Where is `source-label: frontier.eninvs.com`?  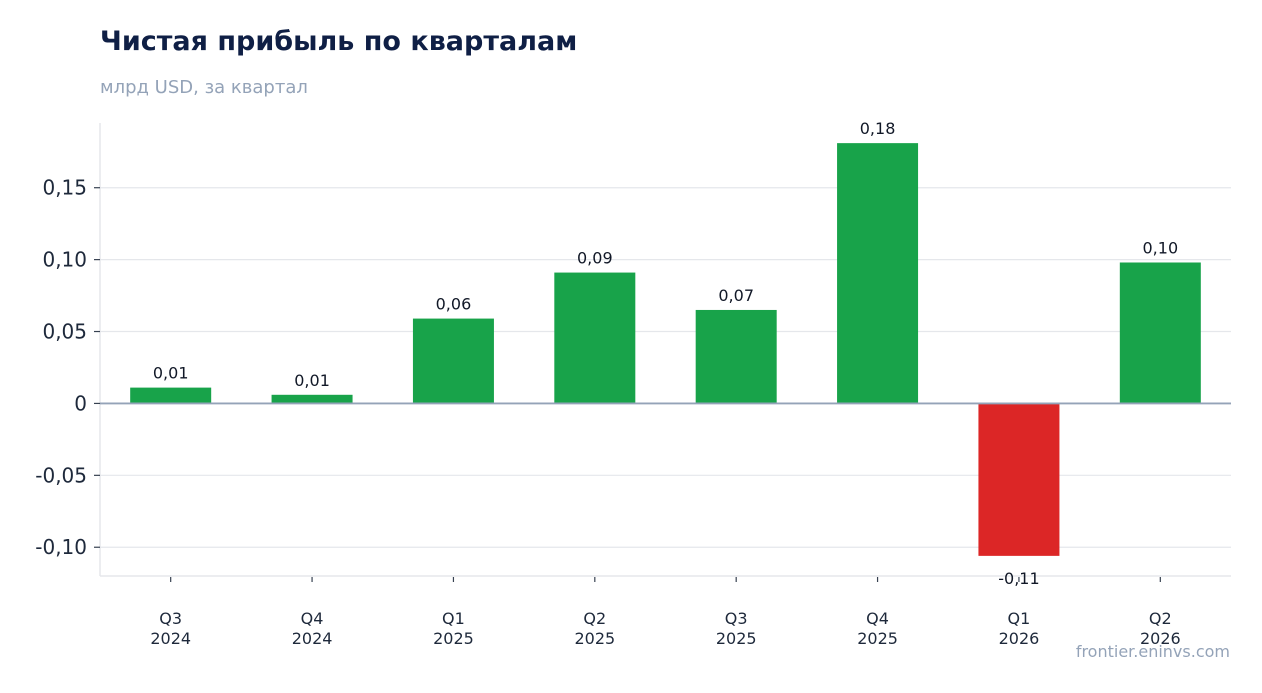 source-label: frontier.eninvs.com is located at coordinates (1152, 651).